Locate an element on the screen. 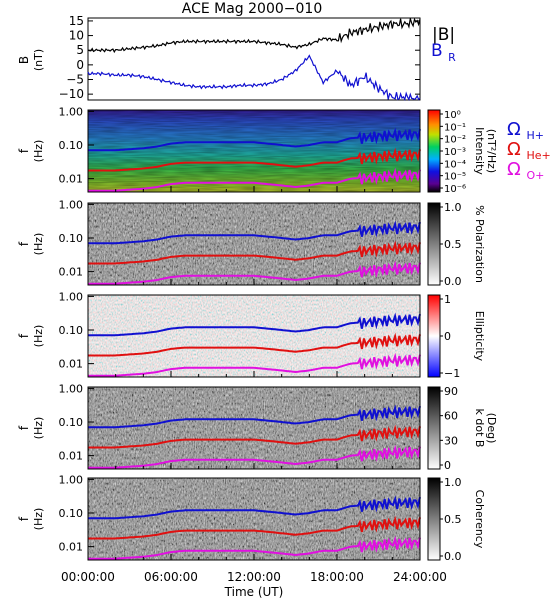 The width and height of the screenshot is (550, 600). colorbar-label: Coherency is located at coordinates (479, 519).